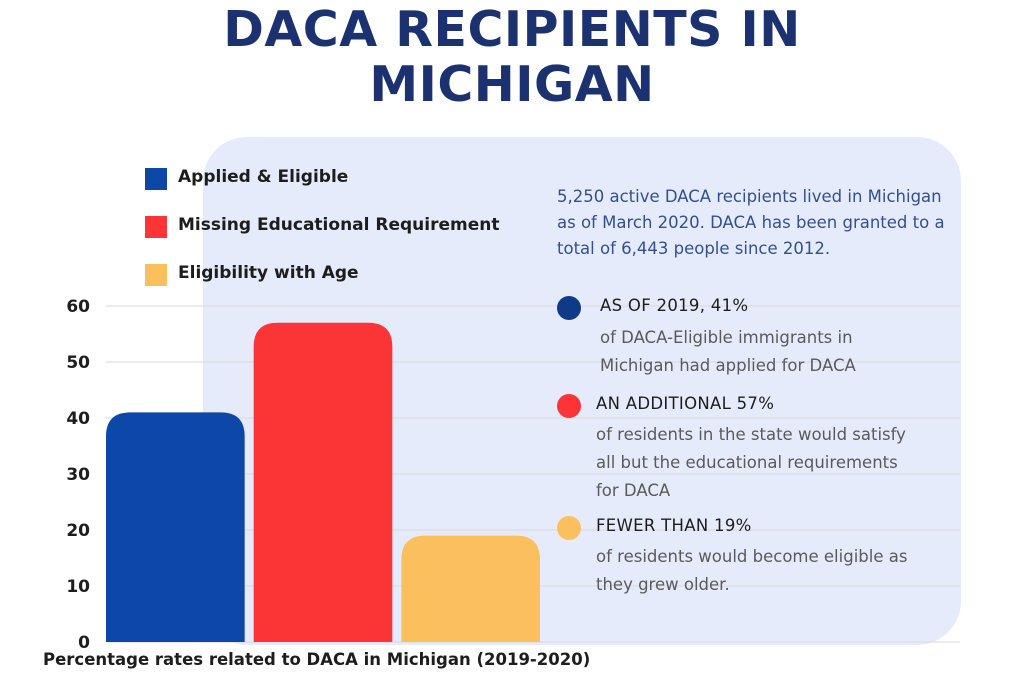 The width and height of the screenshot is (1024, 680). Describe the element at coordinates (323, 482) in the screenshot. I see `bar-missing-educational-requirement` at that location.